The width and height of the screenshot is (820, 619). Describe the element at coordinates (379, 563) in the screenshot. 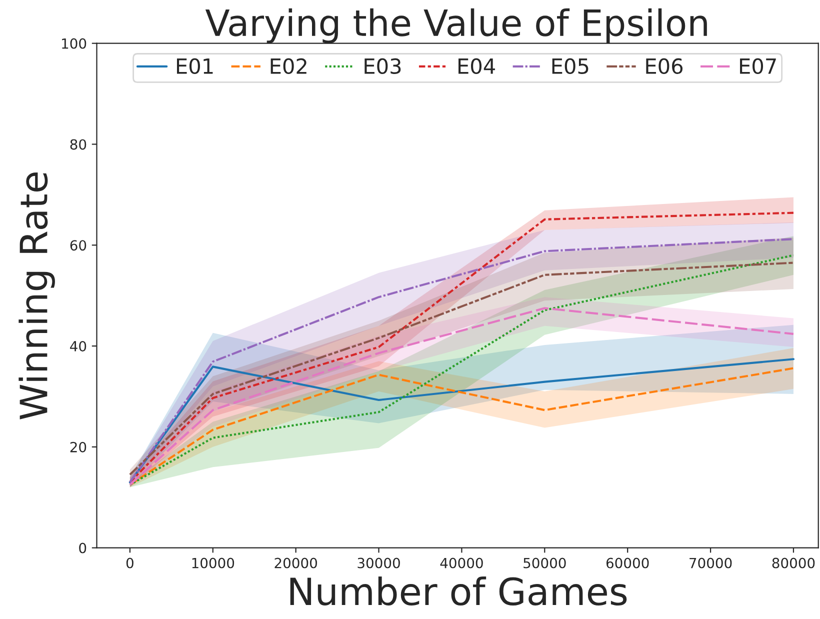

I see `x-tick-label: 30000` at that location.